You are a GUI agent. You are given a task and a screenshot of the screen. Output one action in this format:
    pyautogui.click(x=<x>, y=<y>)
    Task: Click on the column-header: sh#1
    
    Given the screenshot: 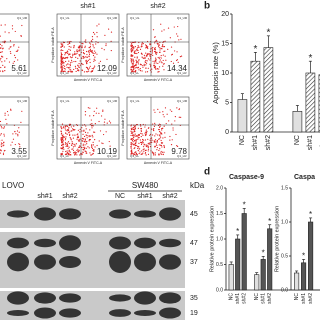 What is the action you would take?
    pyautogui.click(x=87, y=6)
    